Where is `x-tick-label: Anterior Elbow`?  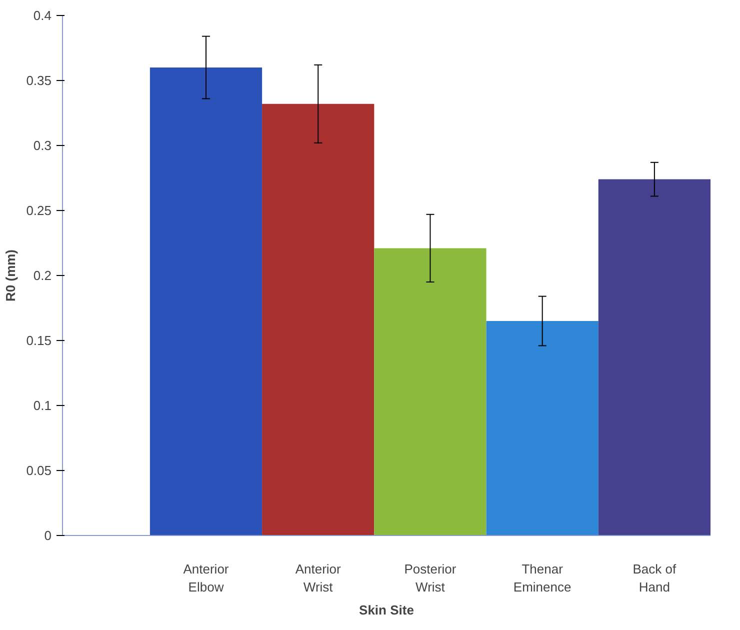 x-tick-label: Anterior Elbow is located at coordinates (206, 578).